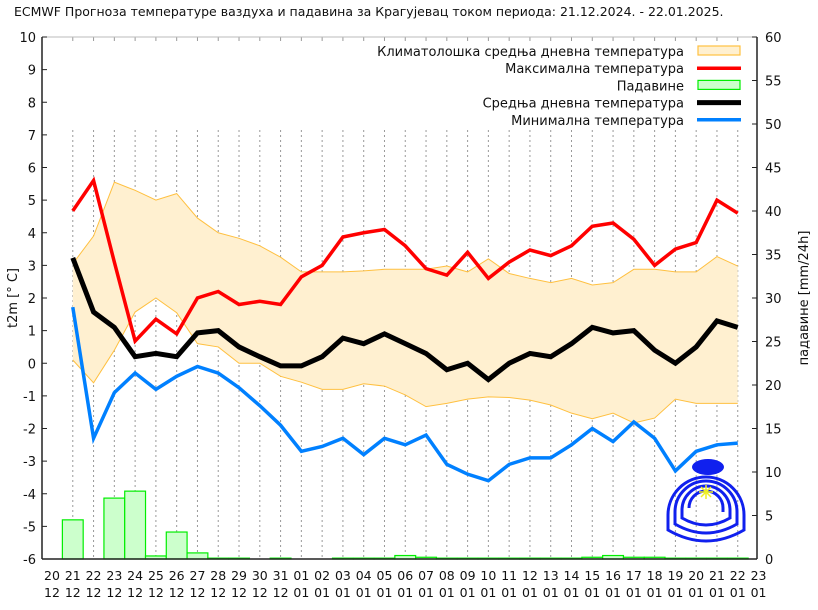  I want to click on y-axis-label: t2m [° C], so click(13, 298).